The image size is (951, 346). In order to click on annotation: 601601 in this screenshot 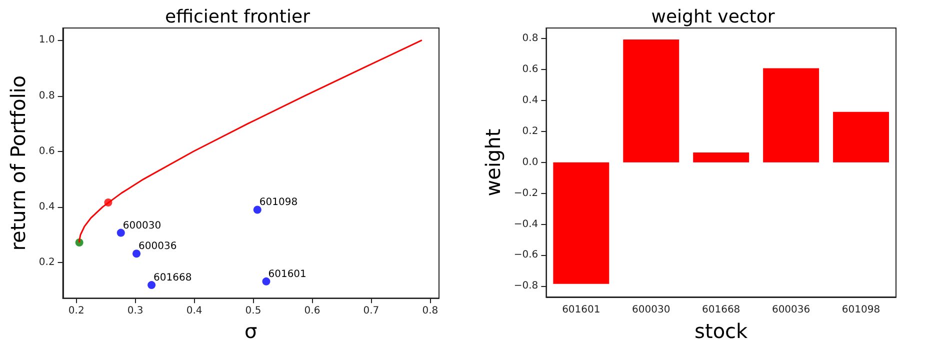, I will do `click(287, 274)`.